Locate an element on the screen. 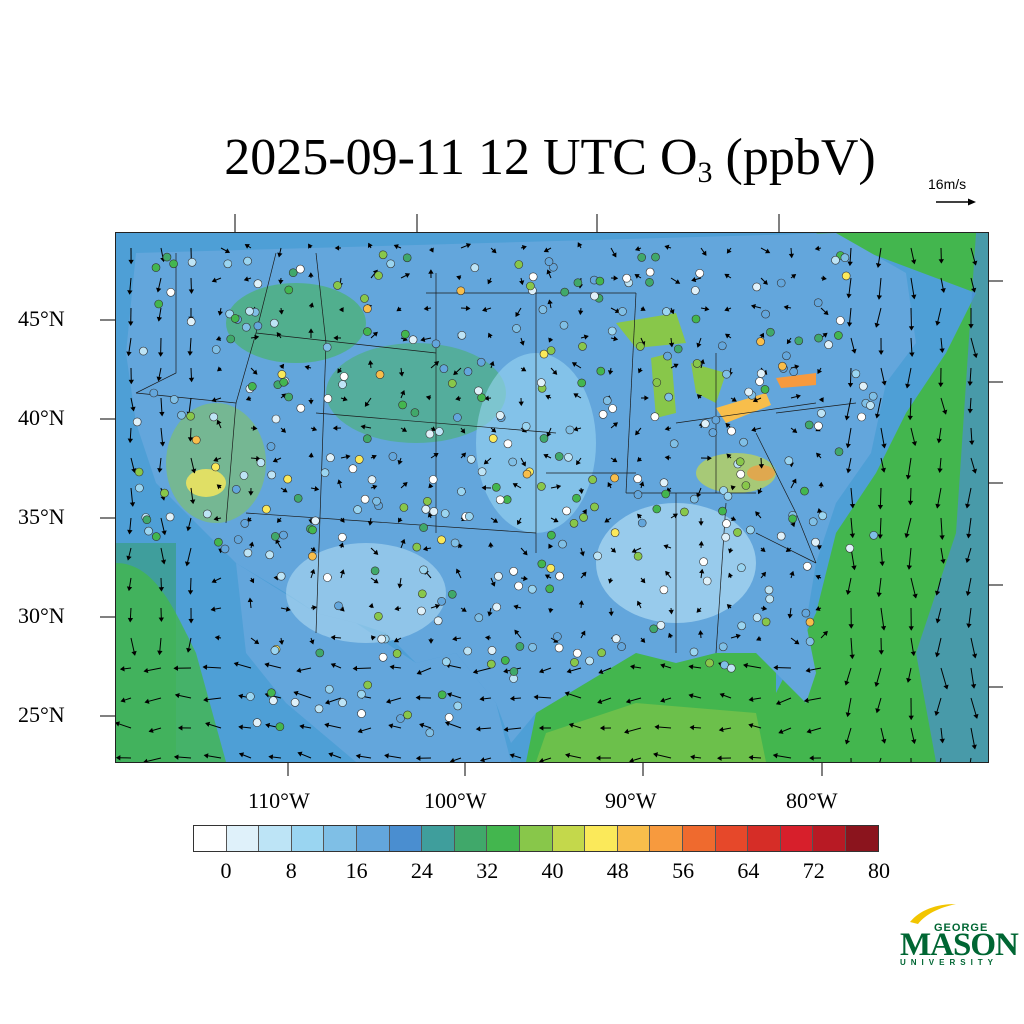  logo-swoosh-icon is located at coordinates (933, 914).